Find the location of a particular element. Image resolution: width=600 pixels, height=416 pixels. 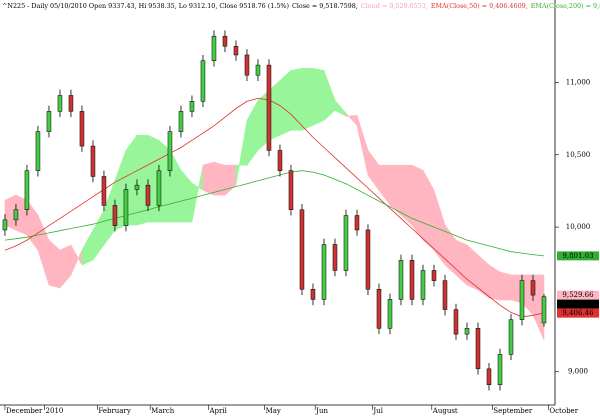

value-marker-label: 9,801.03 is located at coordinates (577, 256).